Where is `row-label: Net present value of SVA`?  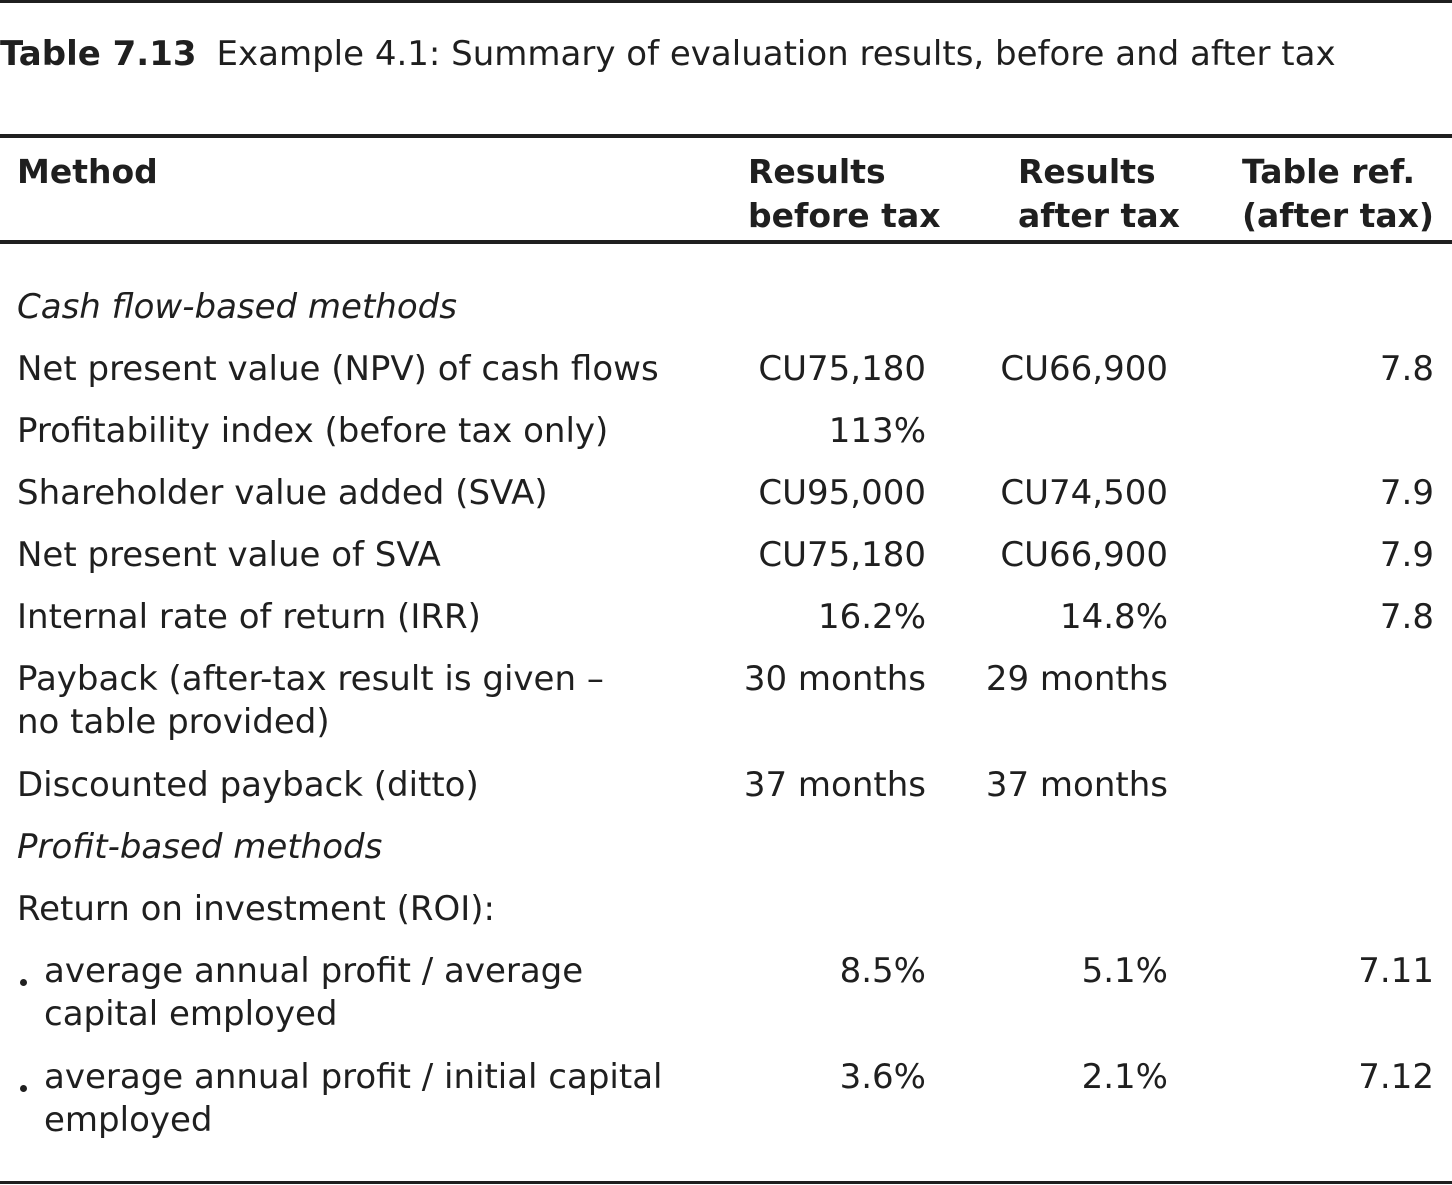
row-label: Net present value of SVA is located at coordinates (229, 555).